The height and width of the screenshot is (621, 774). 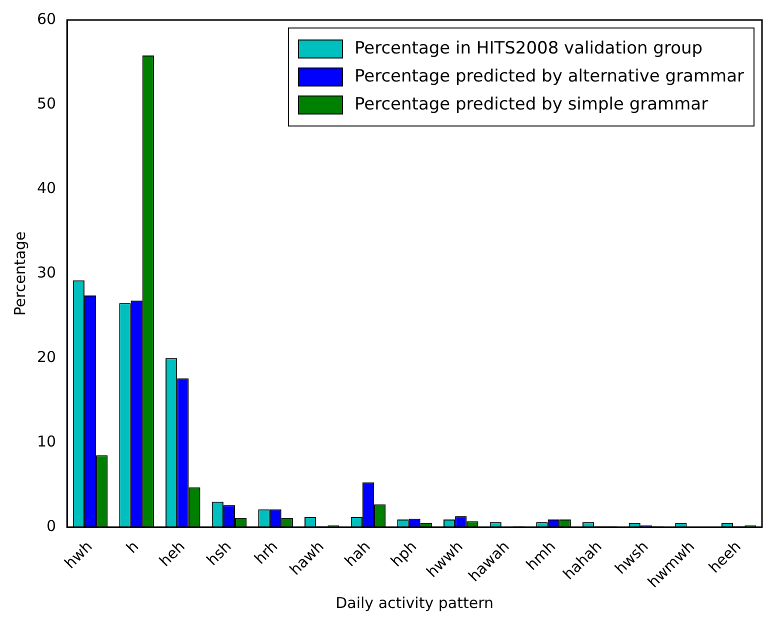 I want to click on x-tick-label: heh, so click(x=172, y=553).